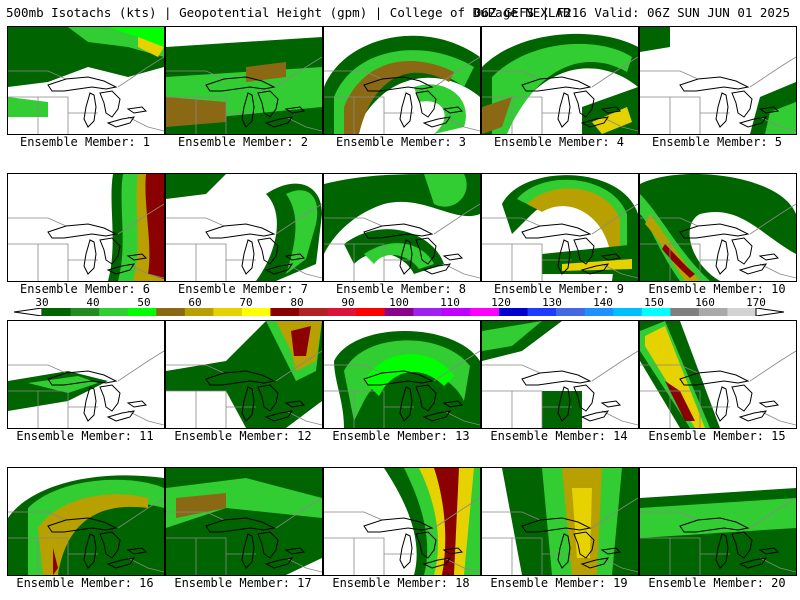 The width and height of the screenshot is (800, 600). I want to click on member-caption: Ensemble Member: 19, so click(559, 583).